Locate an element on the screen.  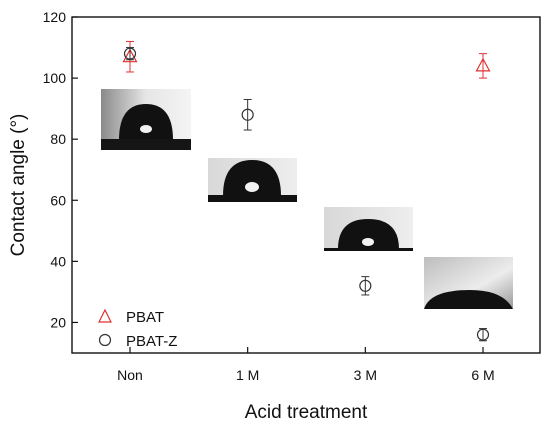
x-tick-label: 1 M is located at coordinates (247, 375).